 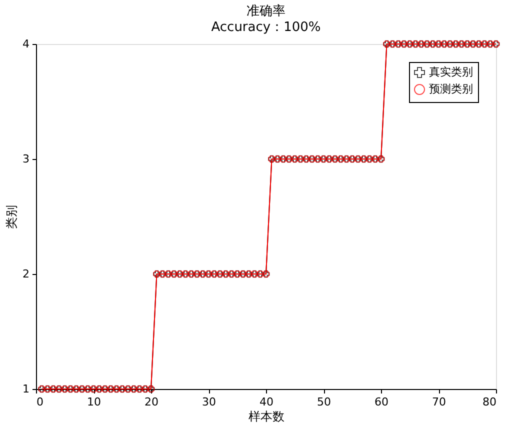 What do you see at coordinates (209, 402) in the screenshot?
I see `x-tick-label: 30` at bounding box center [209, 402].